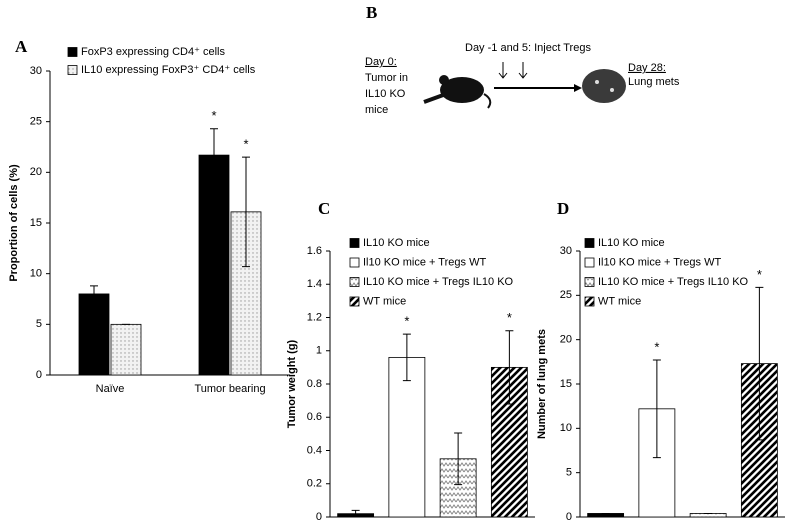 The height and width of the screenshot is (527, 800). What do you see at coordinates (319, 351) in the screenshot?
I see `y-tick-label: 1` at bounding box center [319, 351].